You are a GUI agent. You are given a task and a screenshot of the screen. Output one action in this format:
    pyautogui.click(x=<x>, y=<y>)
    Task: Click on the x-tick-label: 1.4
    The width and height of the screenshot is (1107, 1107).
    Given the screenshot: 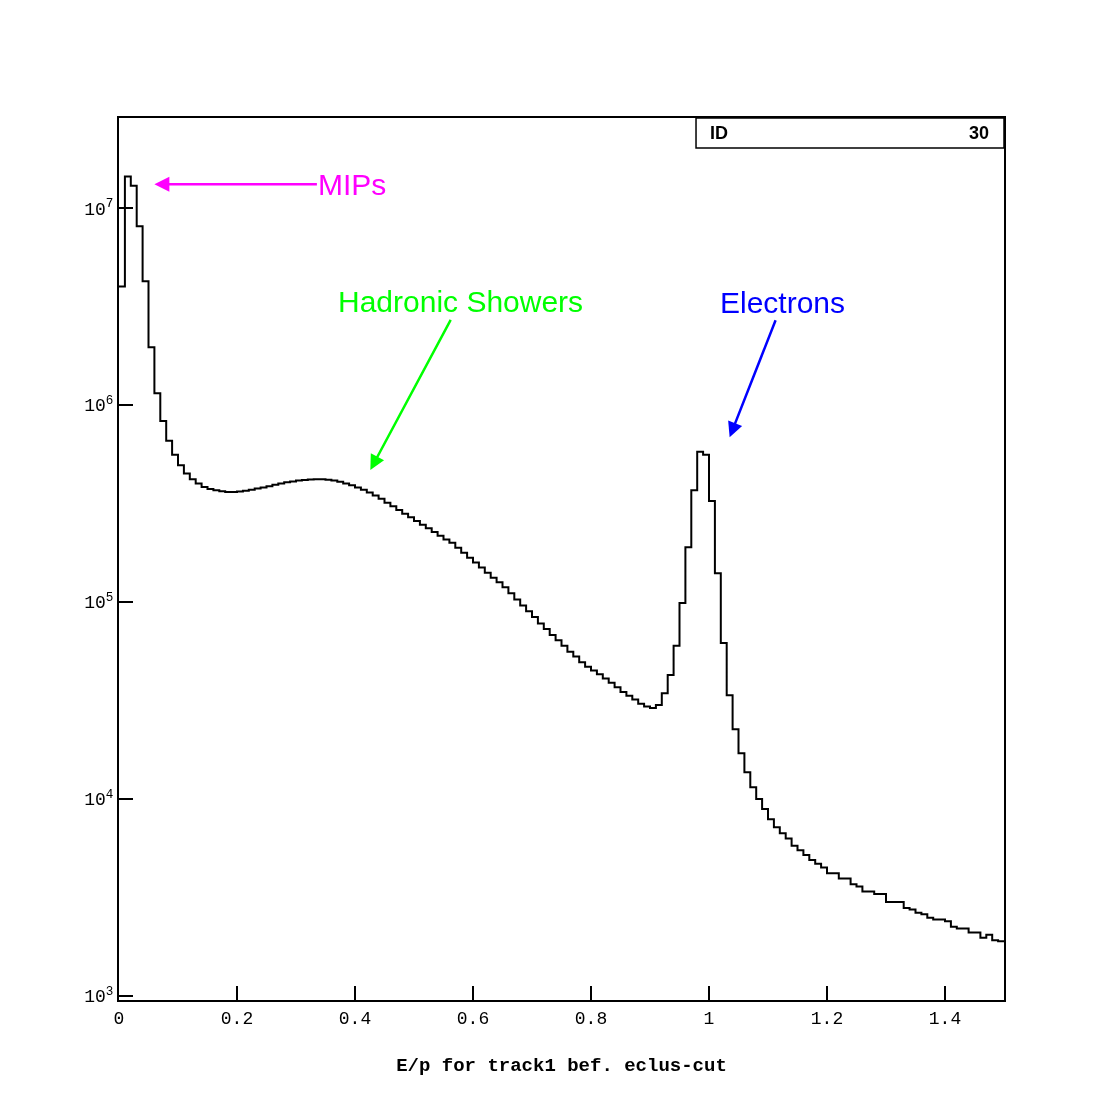 What is the action you would take?
    pyautogui.click(x=945, y=1018)
    